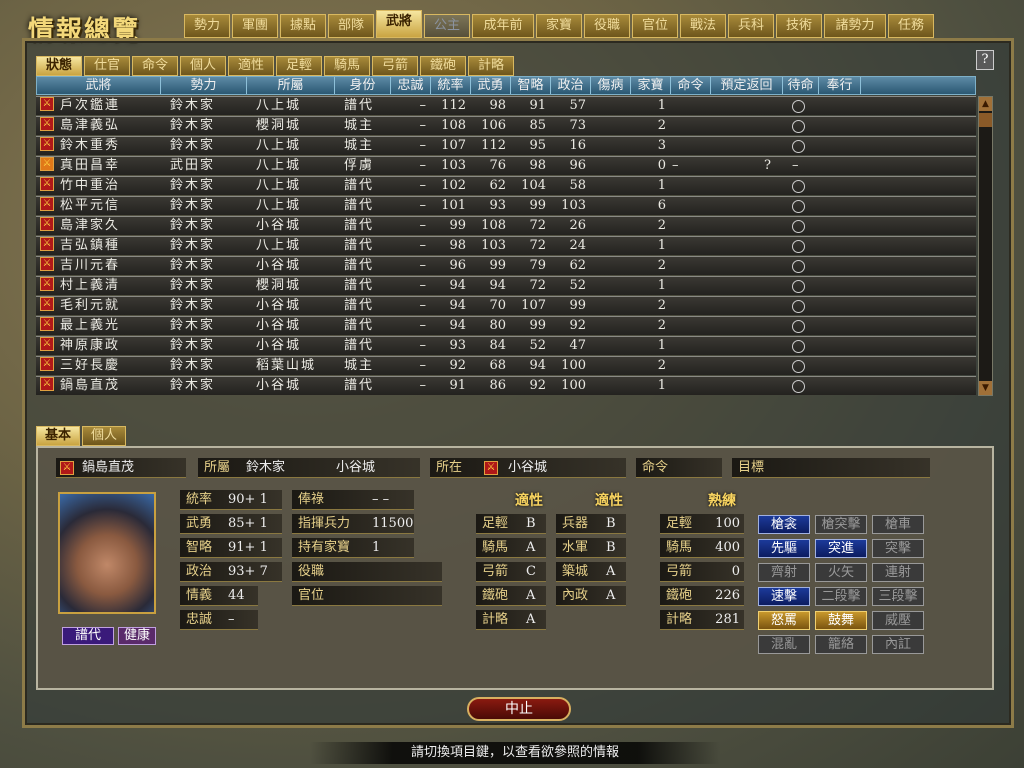  I want to click on sub-tab-1: 仕官, so click(107, 66).